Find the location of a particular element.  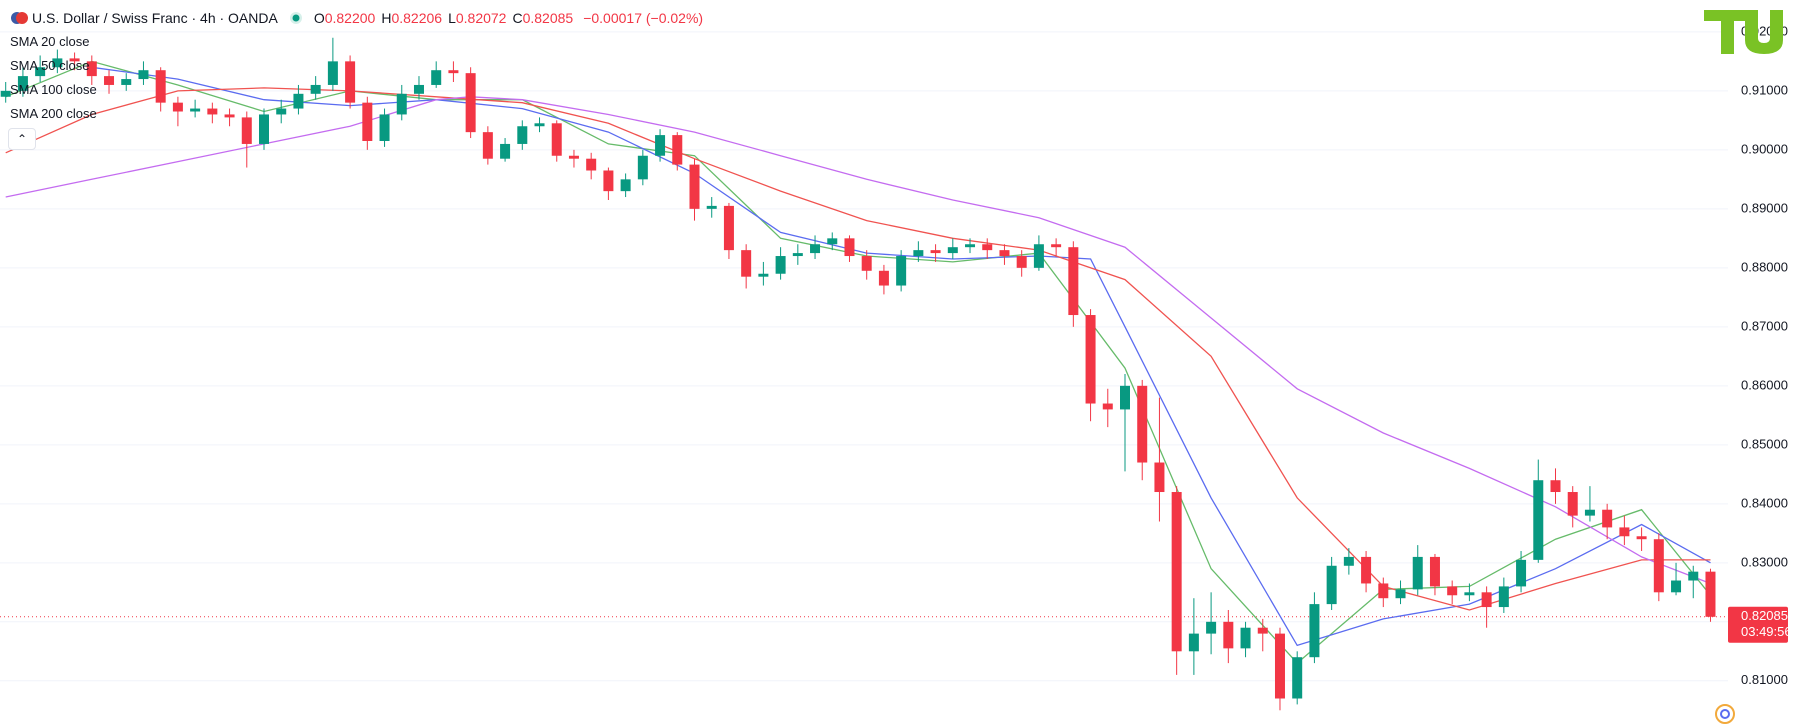

y-tick-label: 0.87000 is located at coordinates (1764, 325).